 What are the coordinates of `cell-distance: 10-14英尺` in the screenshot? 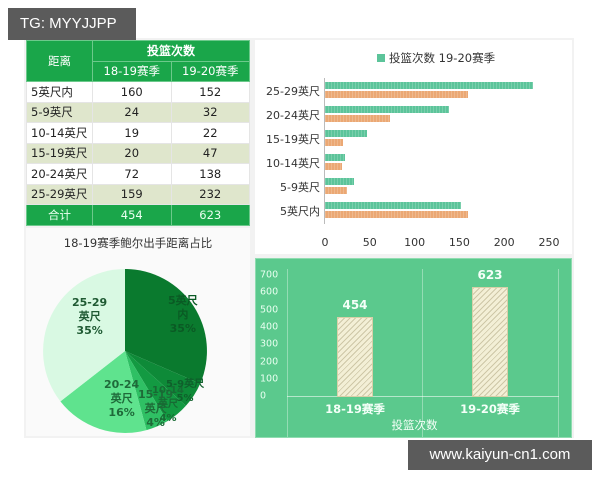 It's located at (59, 133).